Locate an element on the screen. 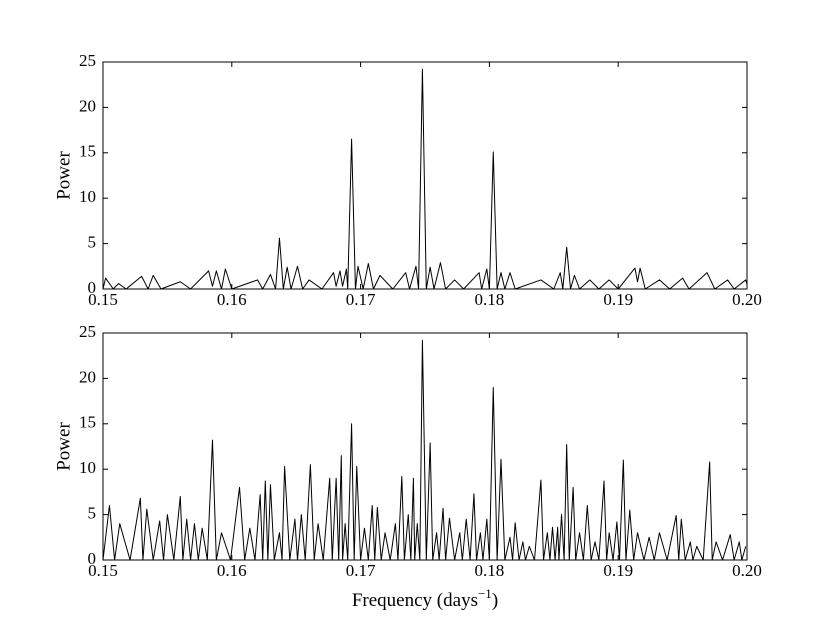  x-axis-label: Frequency (days−1) is located at coordinates (425, 598).